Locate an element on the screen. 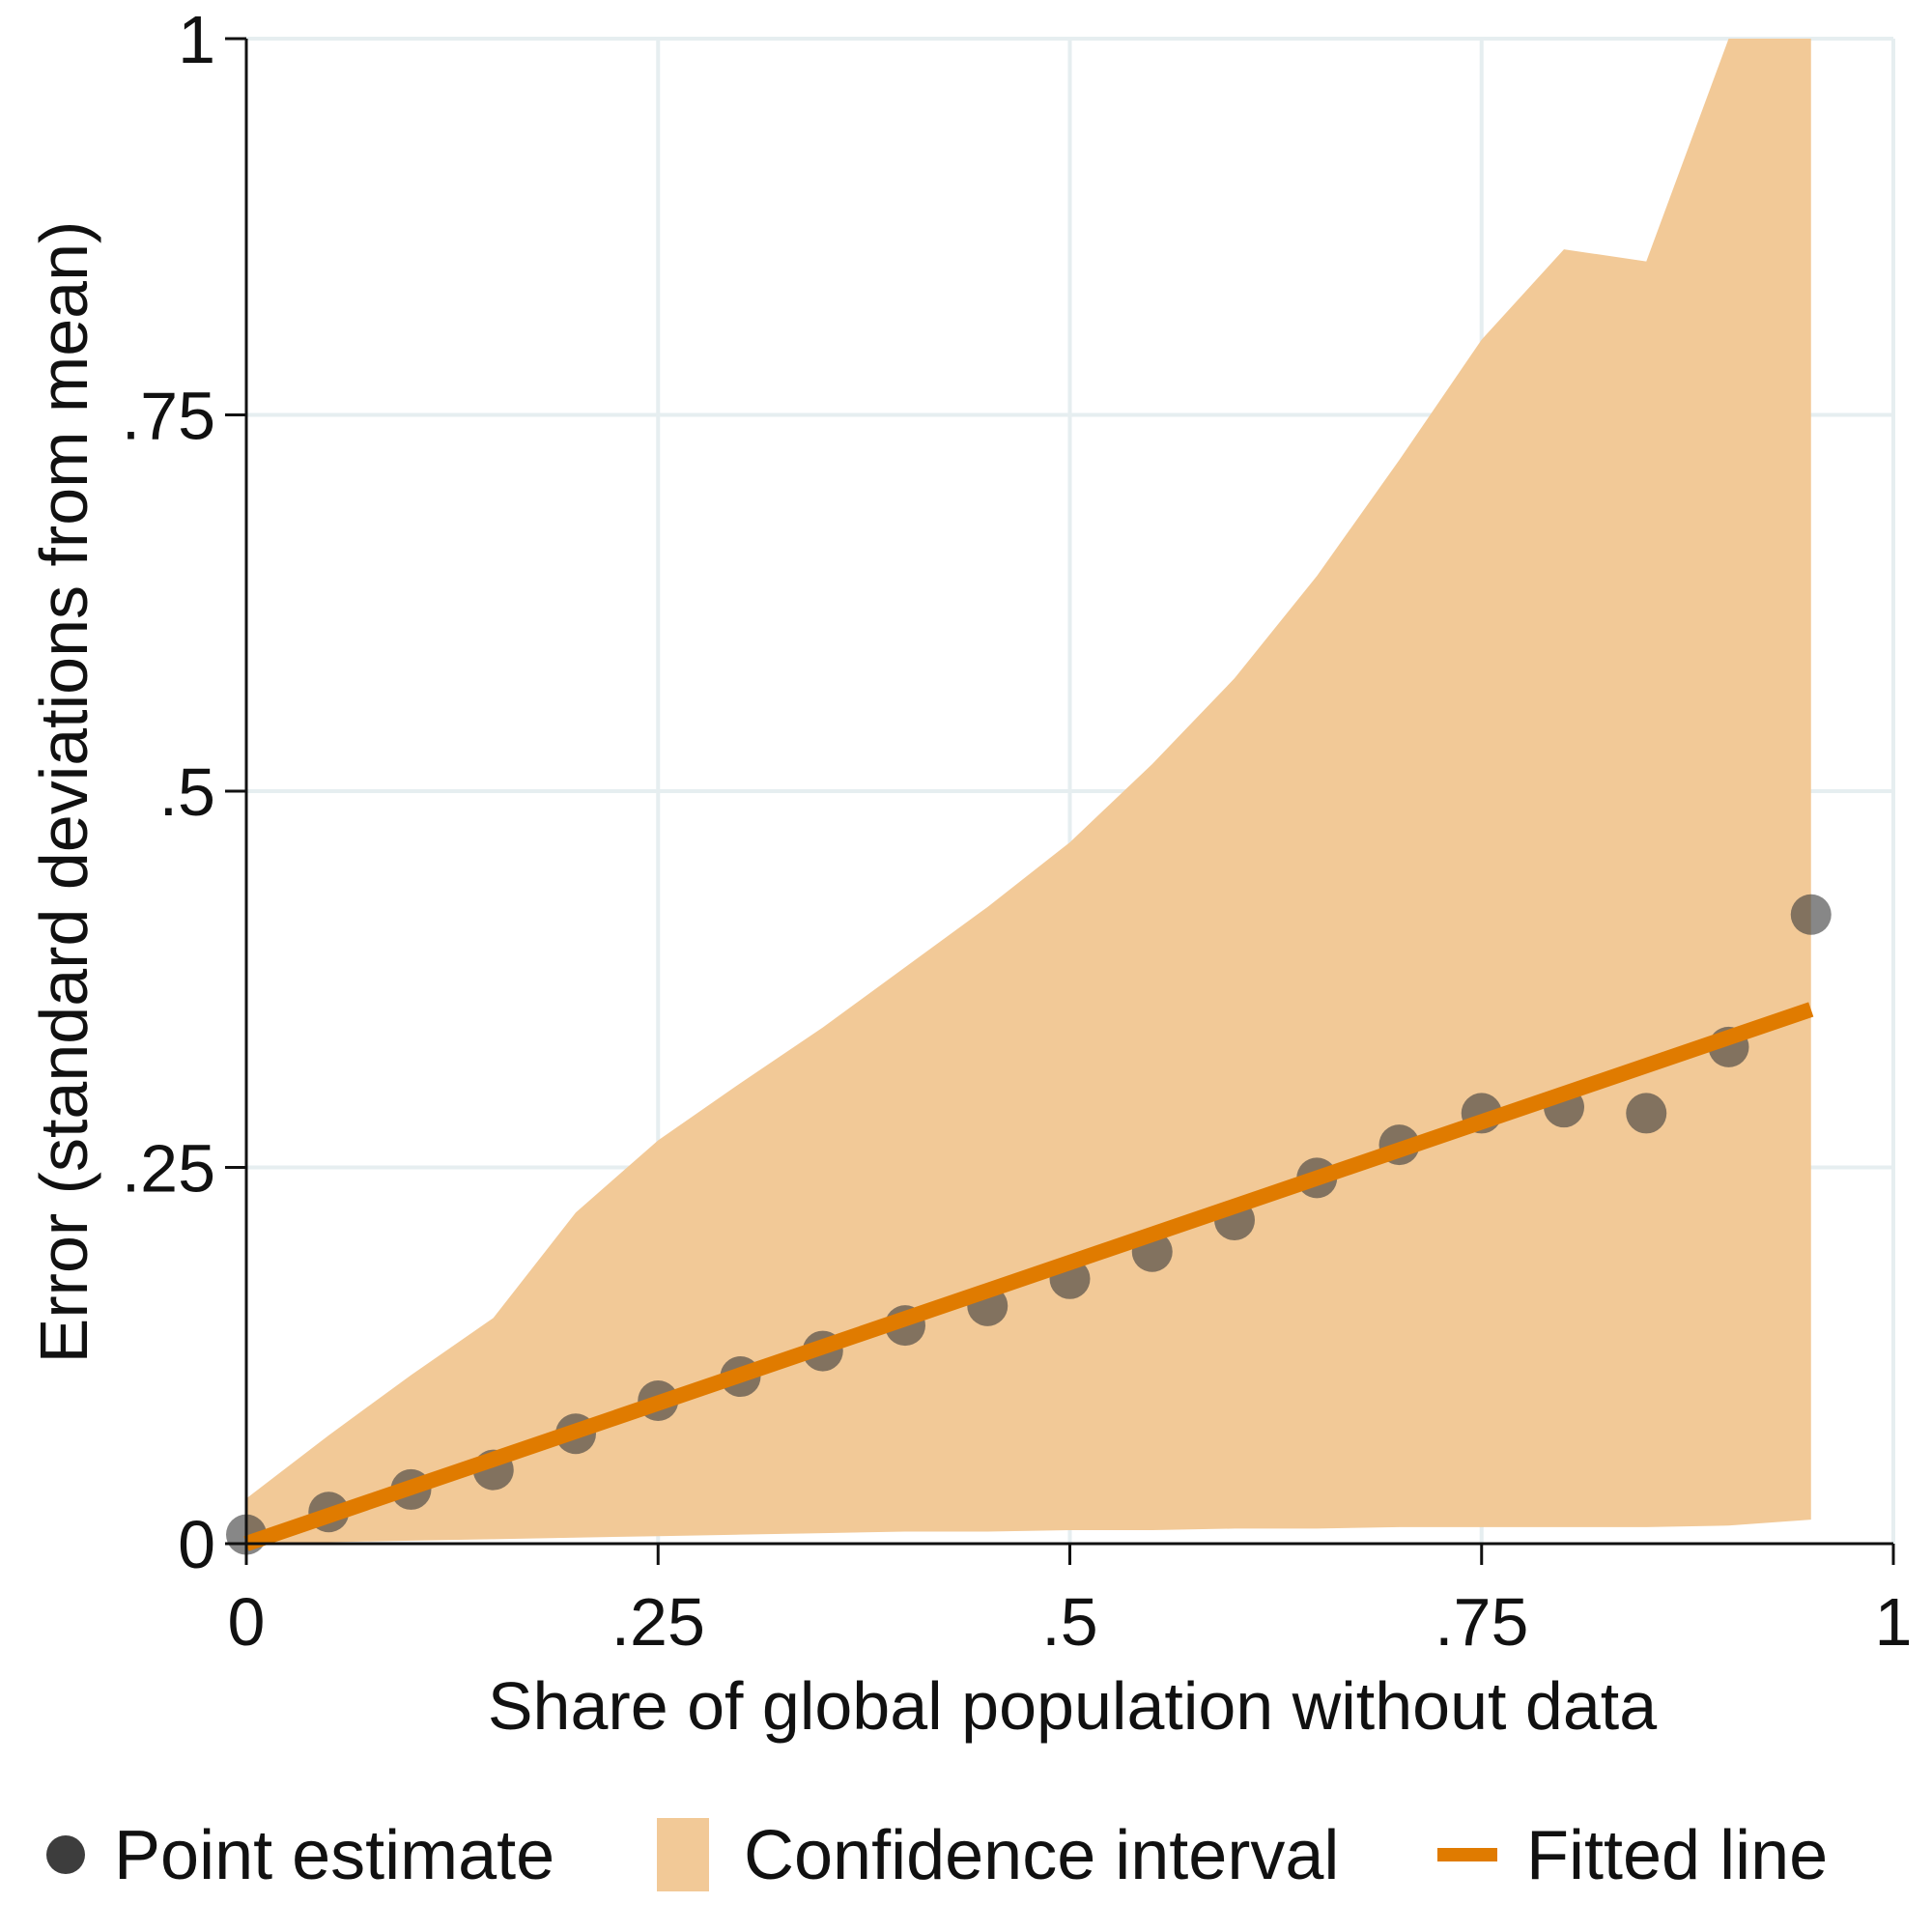 This screenshot has height=1932, width=1932. y-tick-label: .25 is located at coordinates (168, 1169).